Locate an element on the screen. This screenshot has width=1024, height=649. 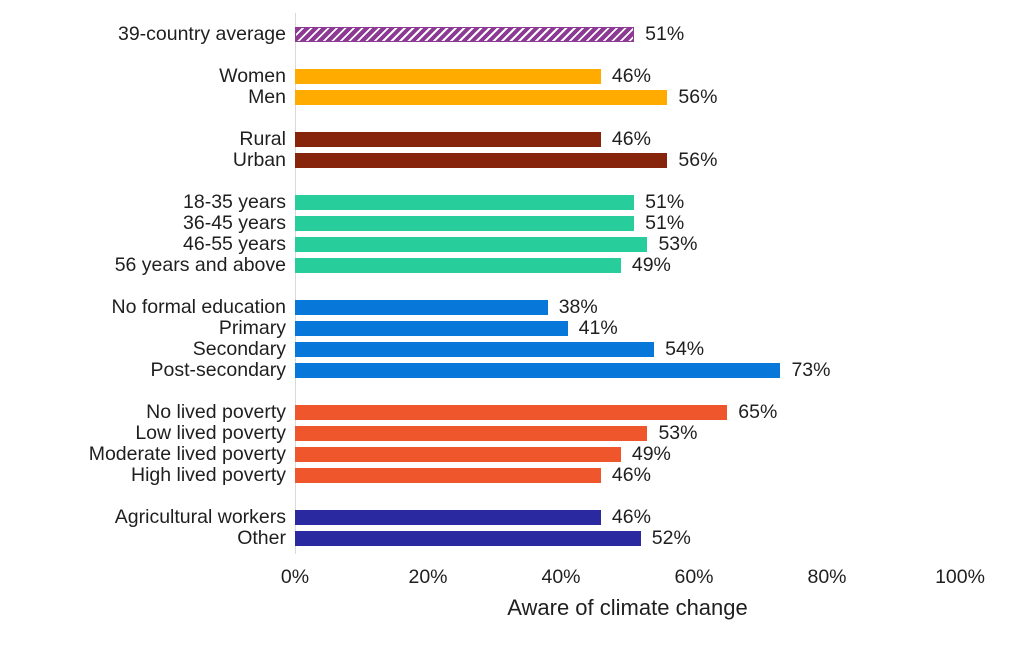
bar-row: No lived poverty 65% is located at coordinates (512, 412).